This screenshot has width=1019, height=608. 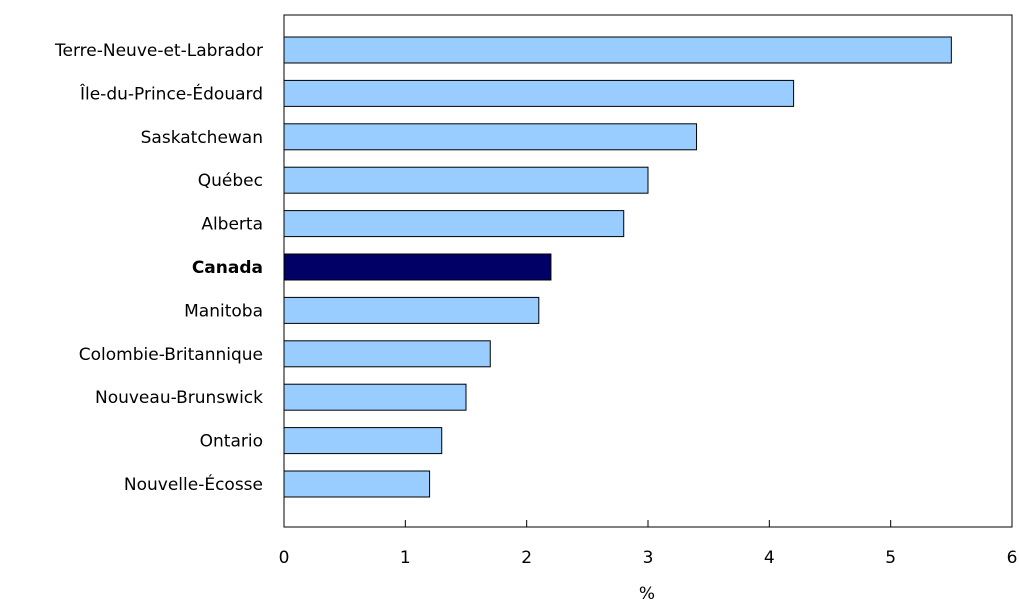 I want to click on category-label: Ontario, so click(x=231, y=442).